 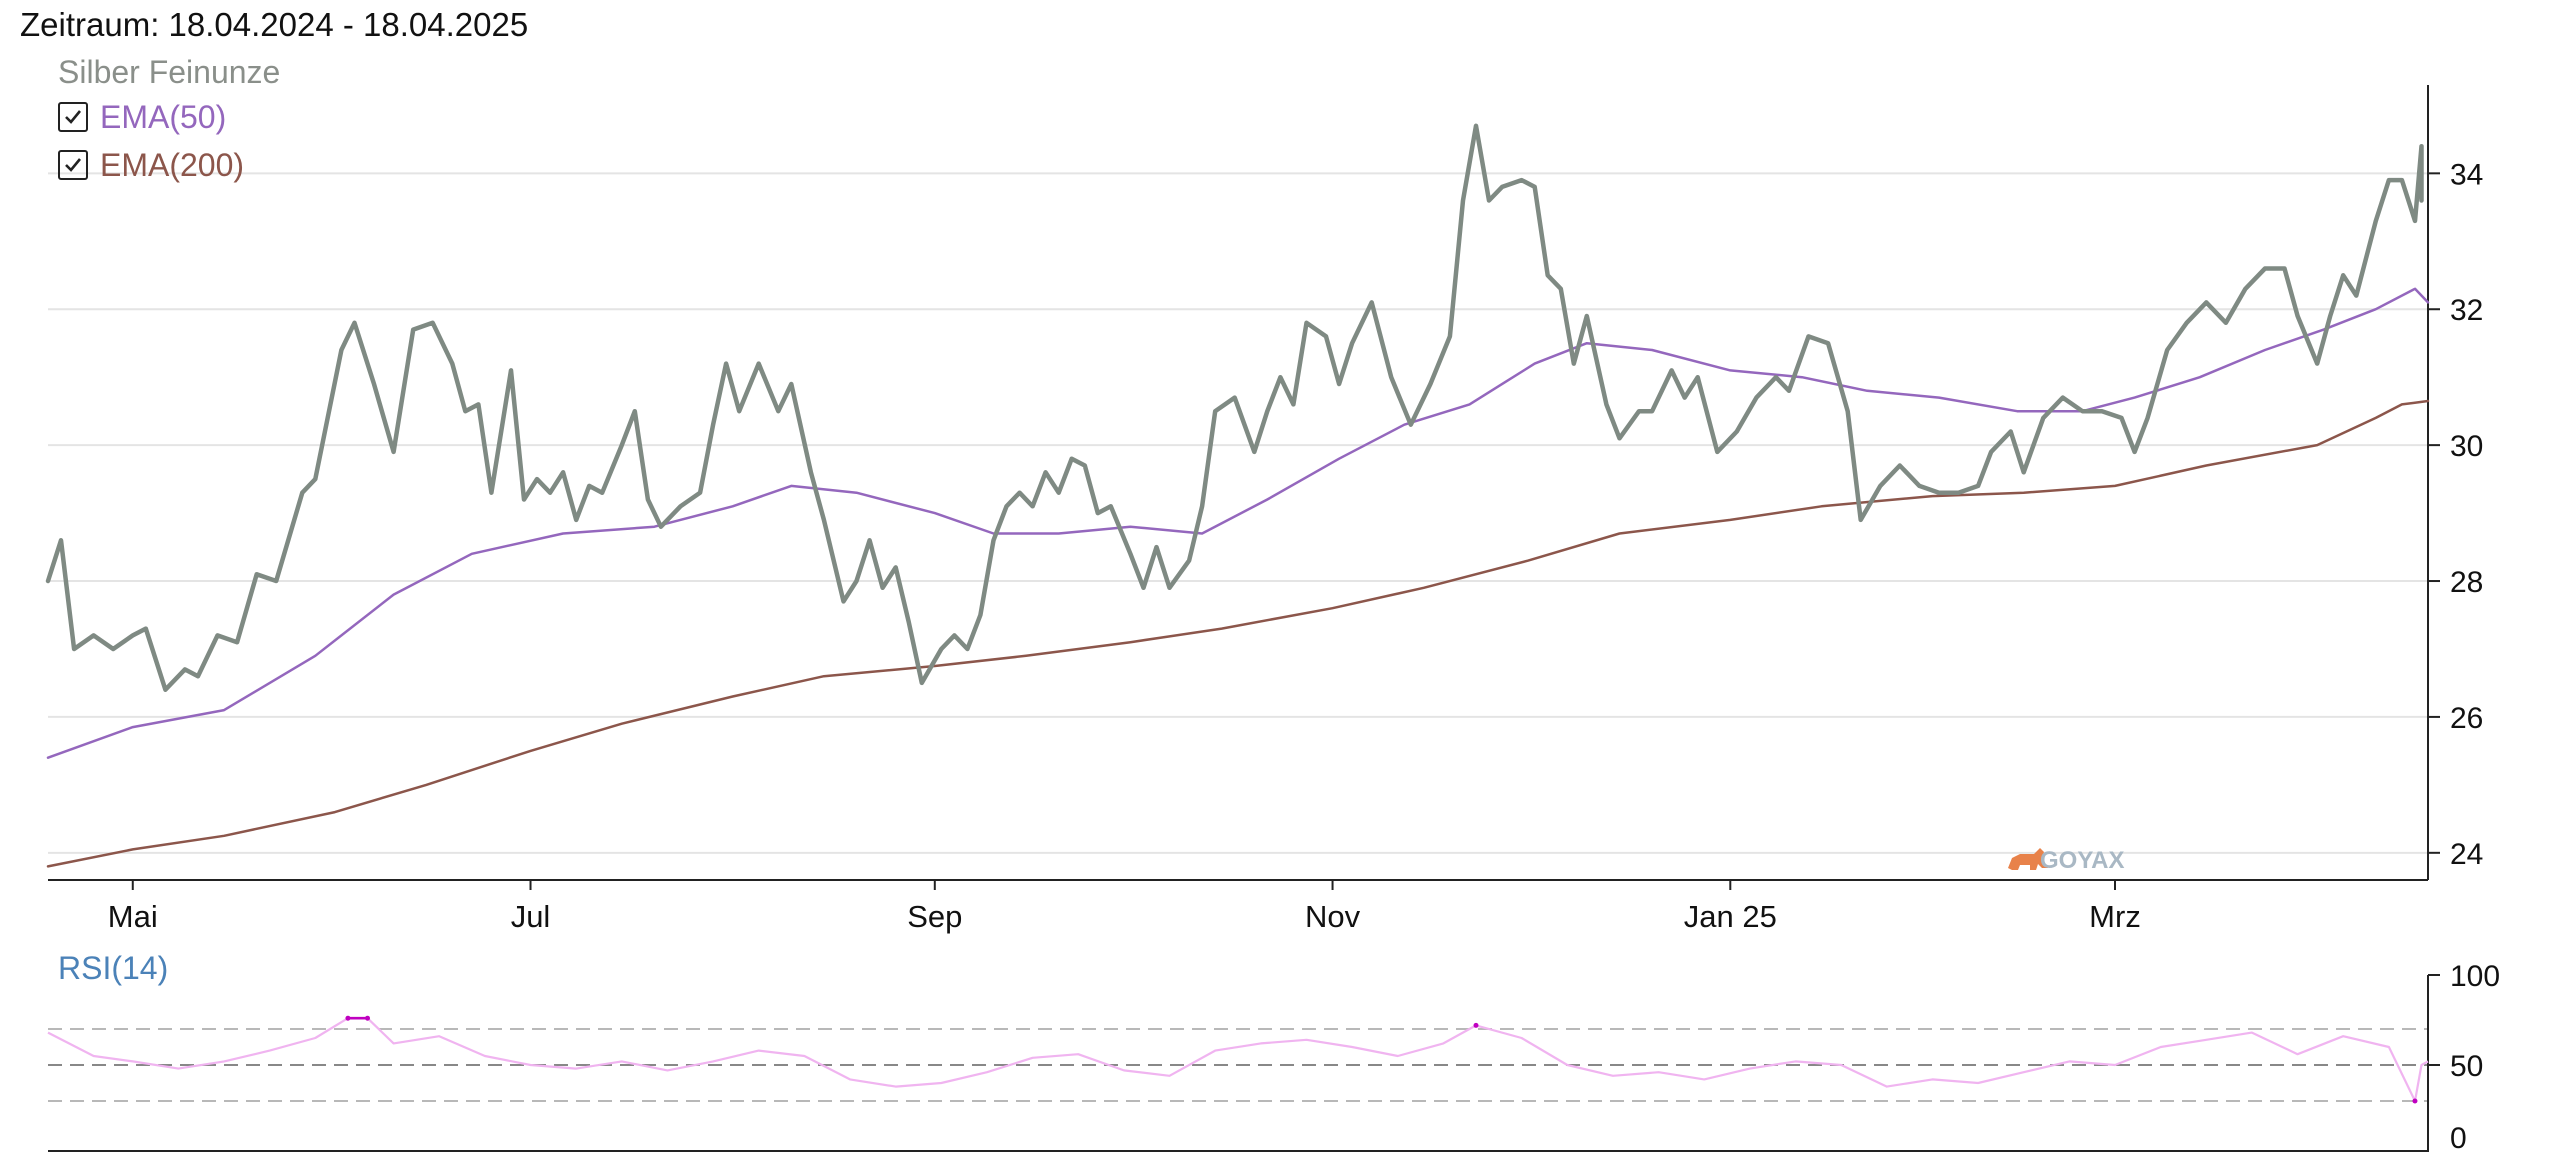 I want to click on x-tick-label: Sep, so click(x=934, y=916).